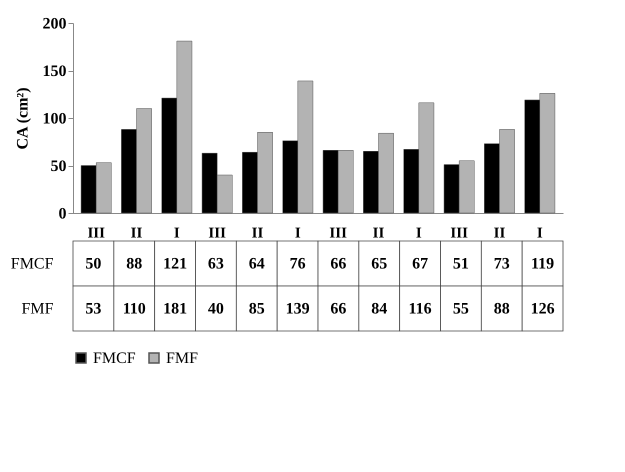  Describe the element at coordinates (175, 309) in the screenshot. I see `data-label: 181` at that location.